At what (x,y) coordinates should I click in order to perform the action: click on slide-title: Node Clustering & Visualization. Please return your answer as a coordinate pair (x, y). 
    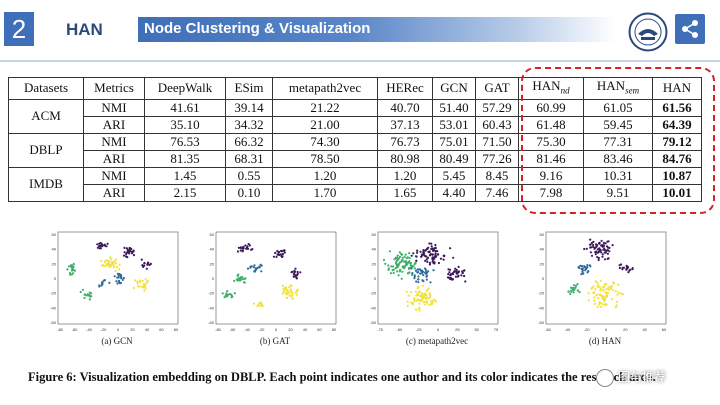
    Looking at the image, I should click on (257, 28).